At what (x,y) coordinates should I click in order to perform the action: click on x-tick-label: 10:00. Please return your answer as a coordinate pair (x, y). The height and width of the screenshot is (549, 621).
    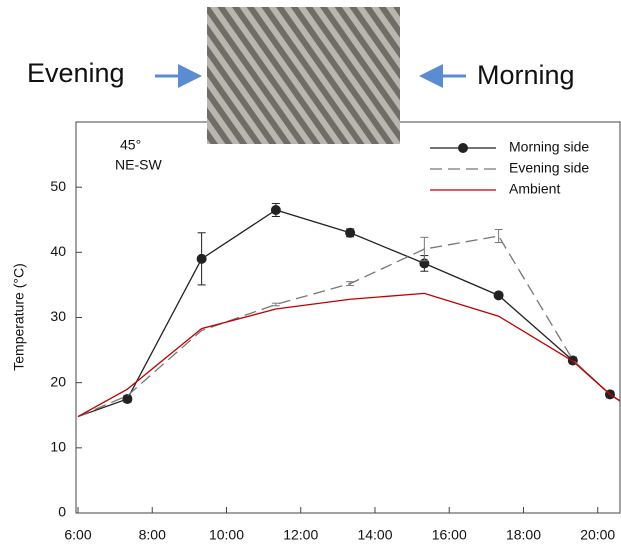
    Looking at the image, I should click on (226, 535).